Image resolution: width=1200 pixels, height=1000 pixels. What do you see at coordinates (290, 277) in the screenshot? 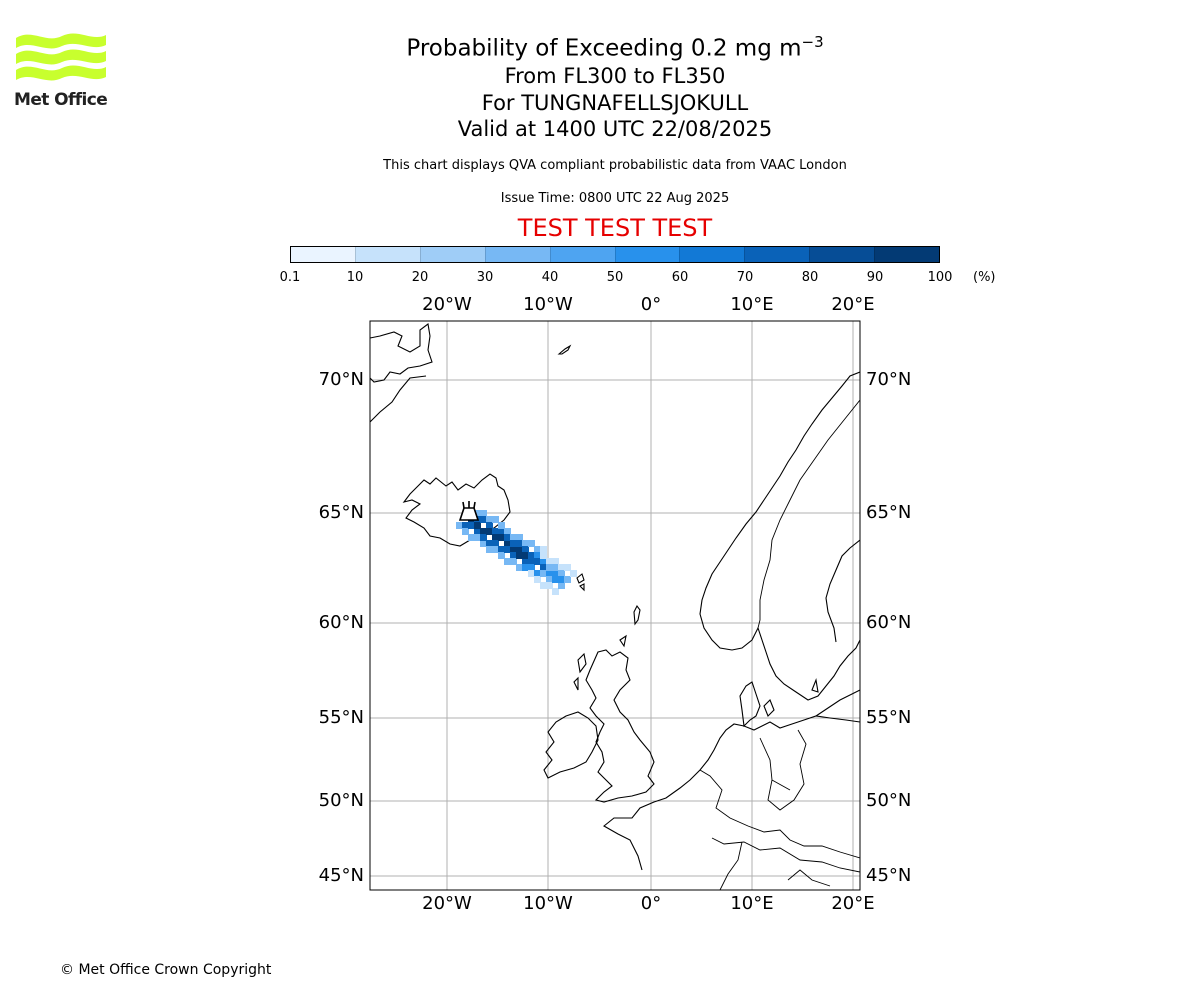
I see `colorbar-tick-label: 0.1` at bounding box center [290, 277].